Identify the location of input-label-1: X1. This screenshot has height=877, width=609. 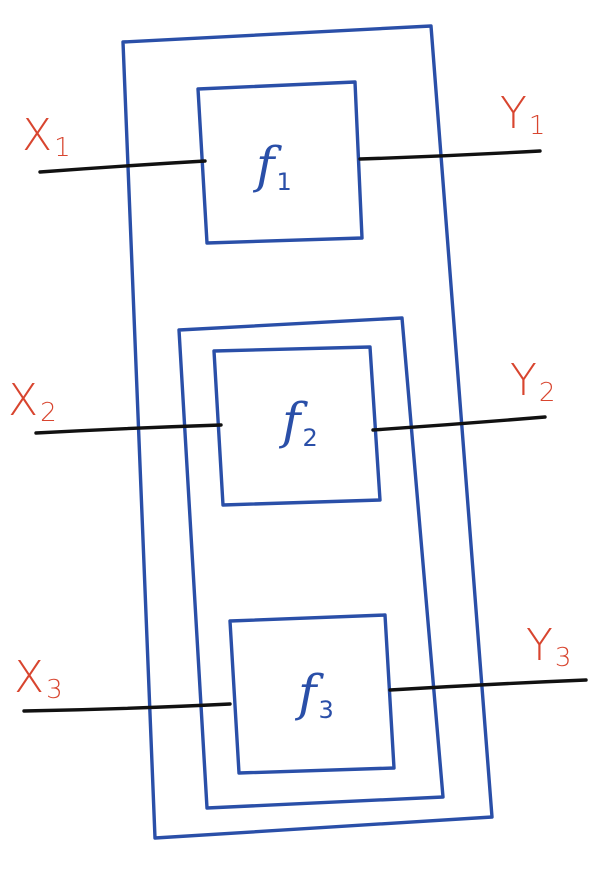
(46, 136).